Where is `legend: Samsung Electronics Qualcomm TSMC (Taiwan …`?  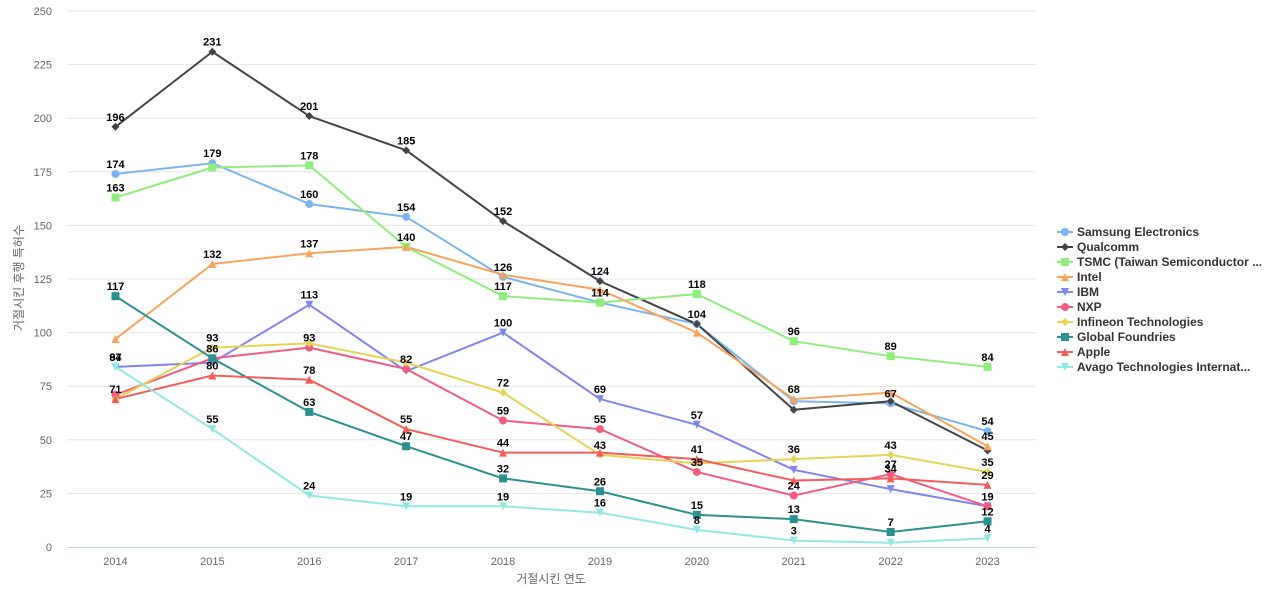 legend: Samsung Electronics Qualcomm TSMC (Taiwan … is located at coordinates (1166, 299).